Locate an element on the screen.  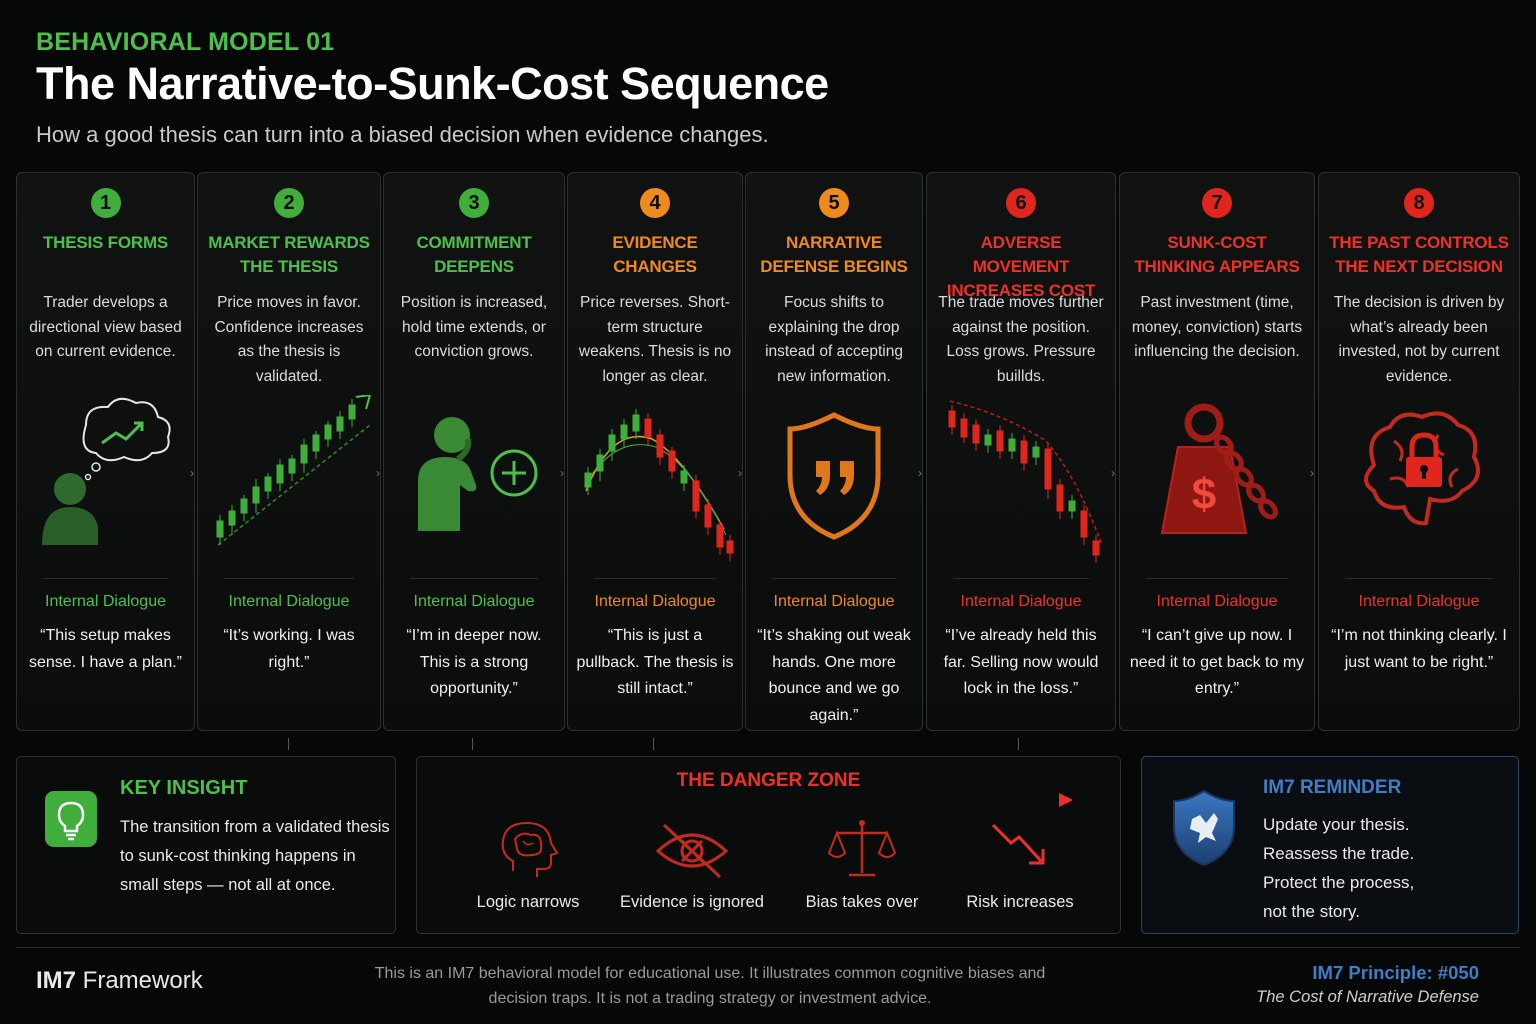
danger-item-label: Evidence is ignored is located at coordinates (691, 902).